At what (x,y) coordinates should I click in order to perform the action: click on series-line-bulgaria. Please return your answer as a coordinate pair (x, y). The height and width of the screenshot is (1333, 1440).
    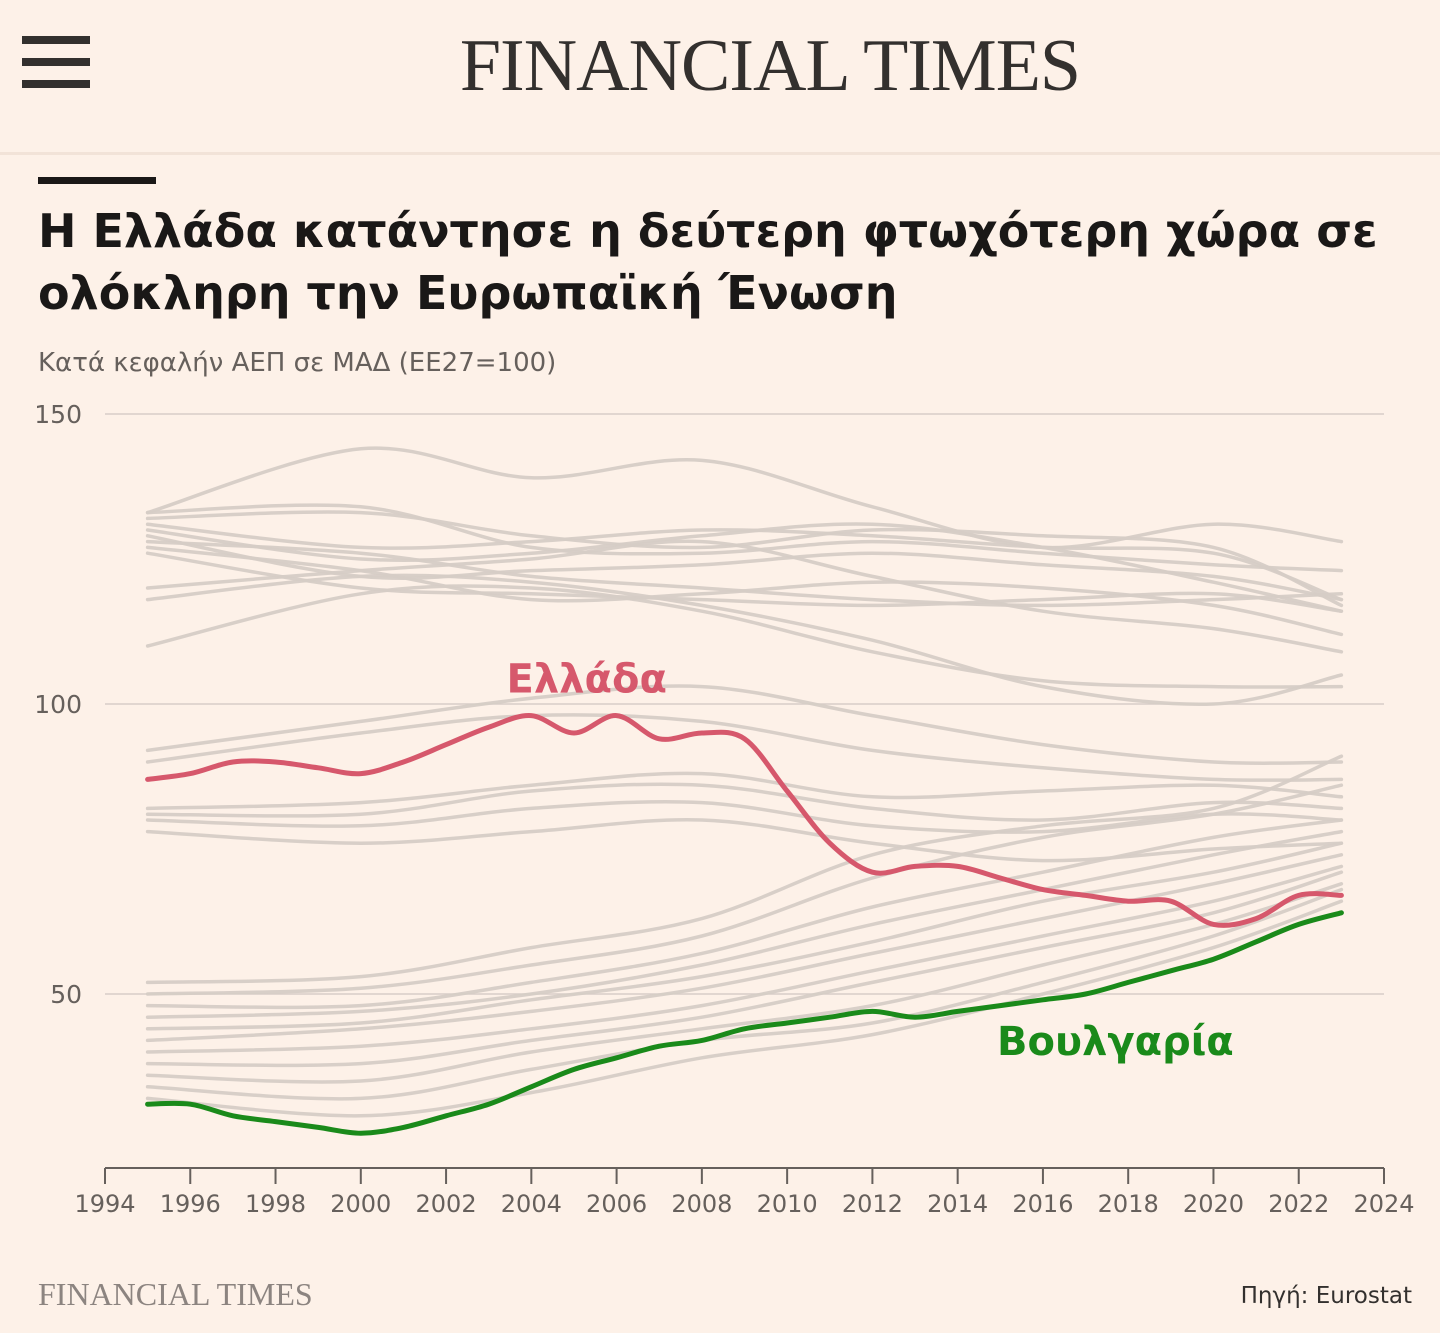
    Looking at the image, I should click on (744, 1023).